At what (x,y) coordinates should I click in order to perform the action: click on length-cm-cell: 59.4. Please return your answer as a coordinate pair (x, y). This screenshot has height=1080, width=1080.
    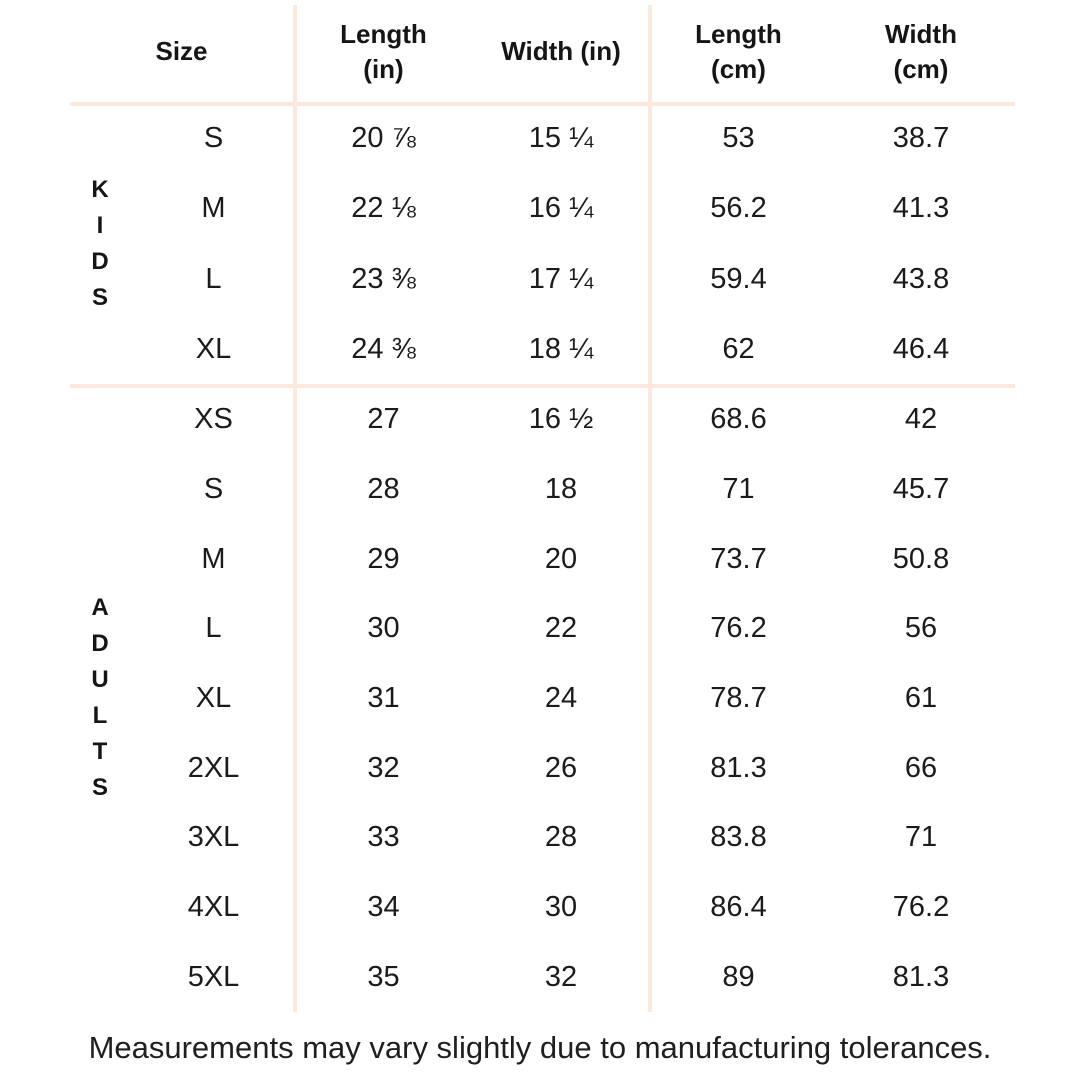
    Looking at the image, I should click on (738, 278).